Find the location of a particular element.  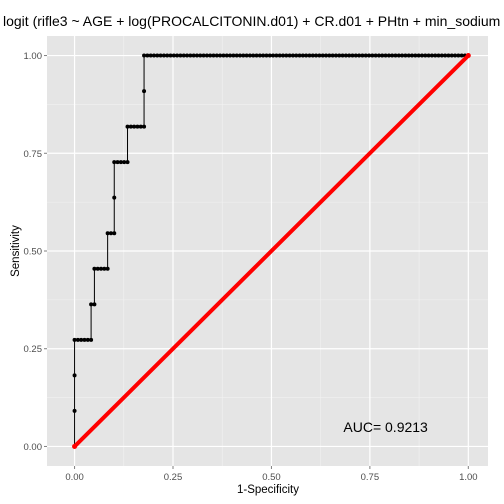

y-tick-label: 1.00 is located at coordinates (33, 56).